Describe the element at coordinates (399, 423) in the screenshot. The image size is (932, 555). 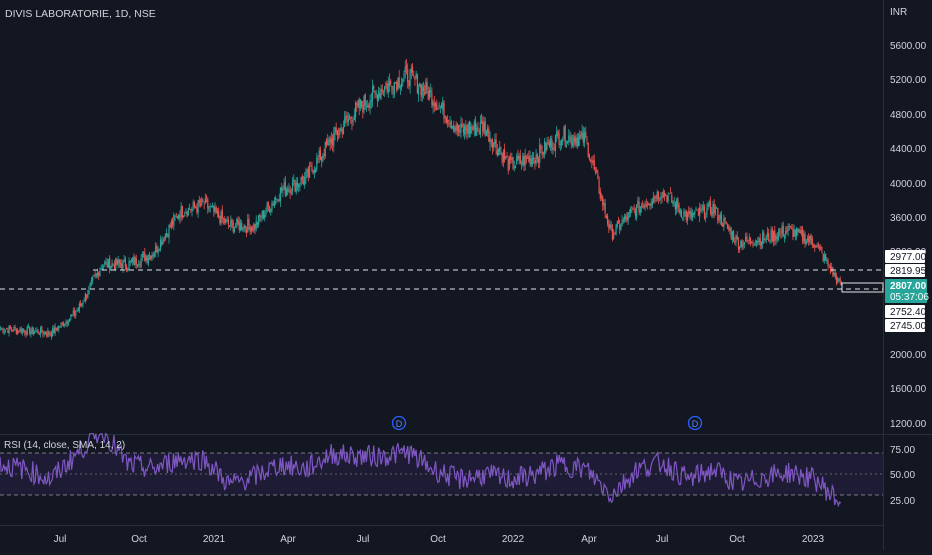
I see `dividend-marker-1: D` at that location.